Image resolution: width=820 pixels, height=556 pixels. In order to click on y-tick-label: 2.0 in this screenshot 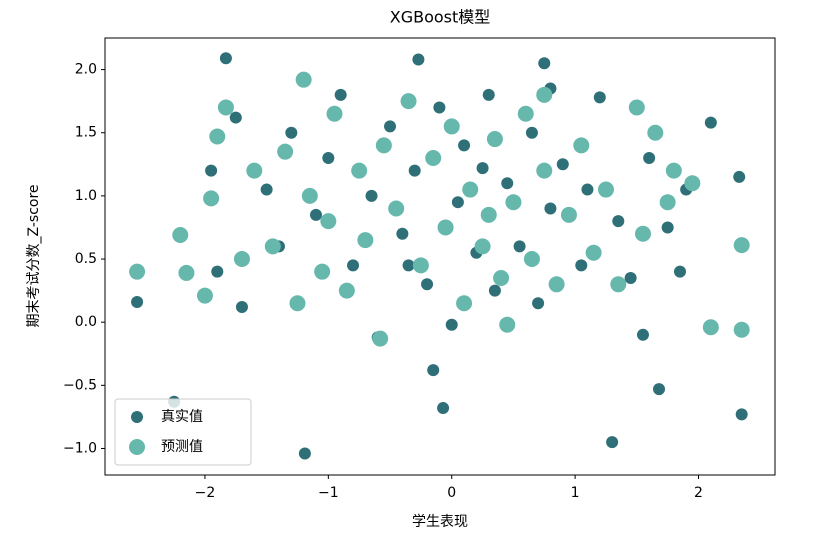, I will do `click(86, 70)`.